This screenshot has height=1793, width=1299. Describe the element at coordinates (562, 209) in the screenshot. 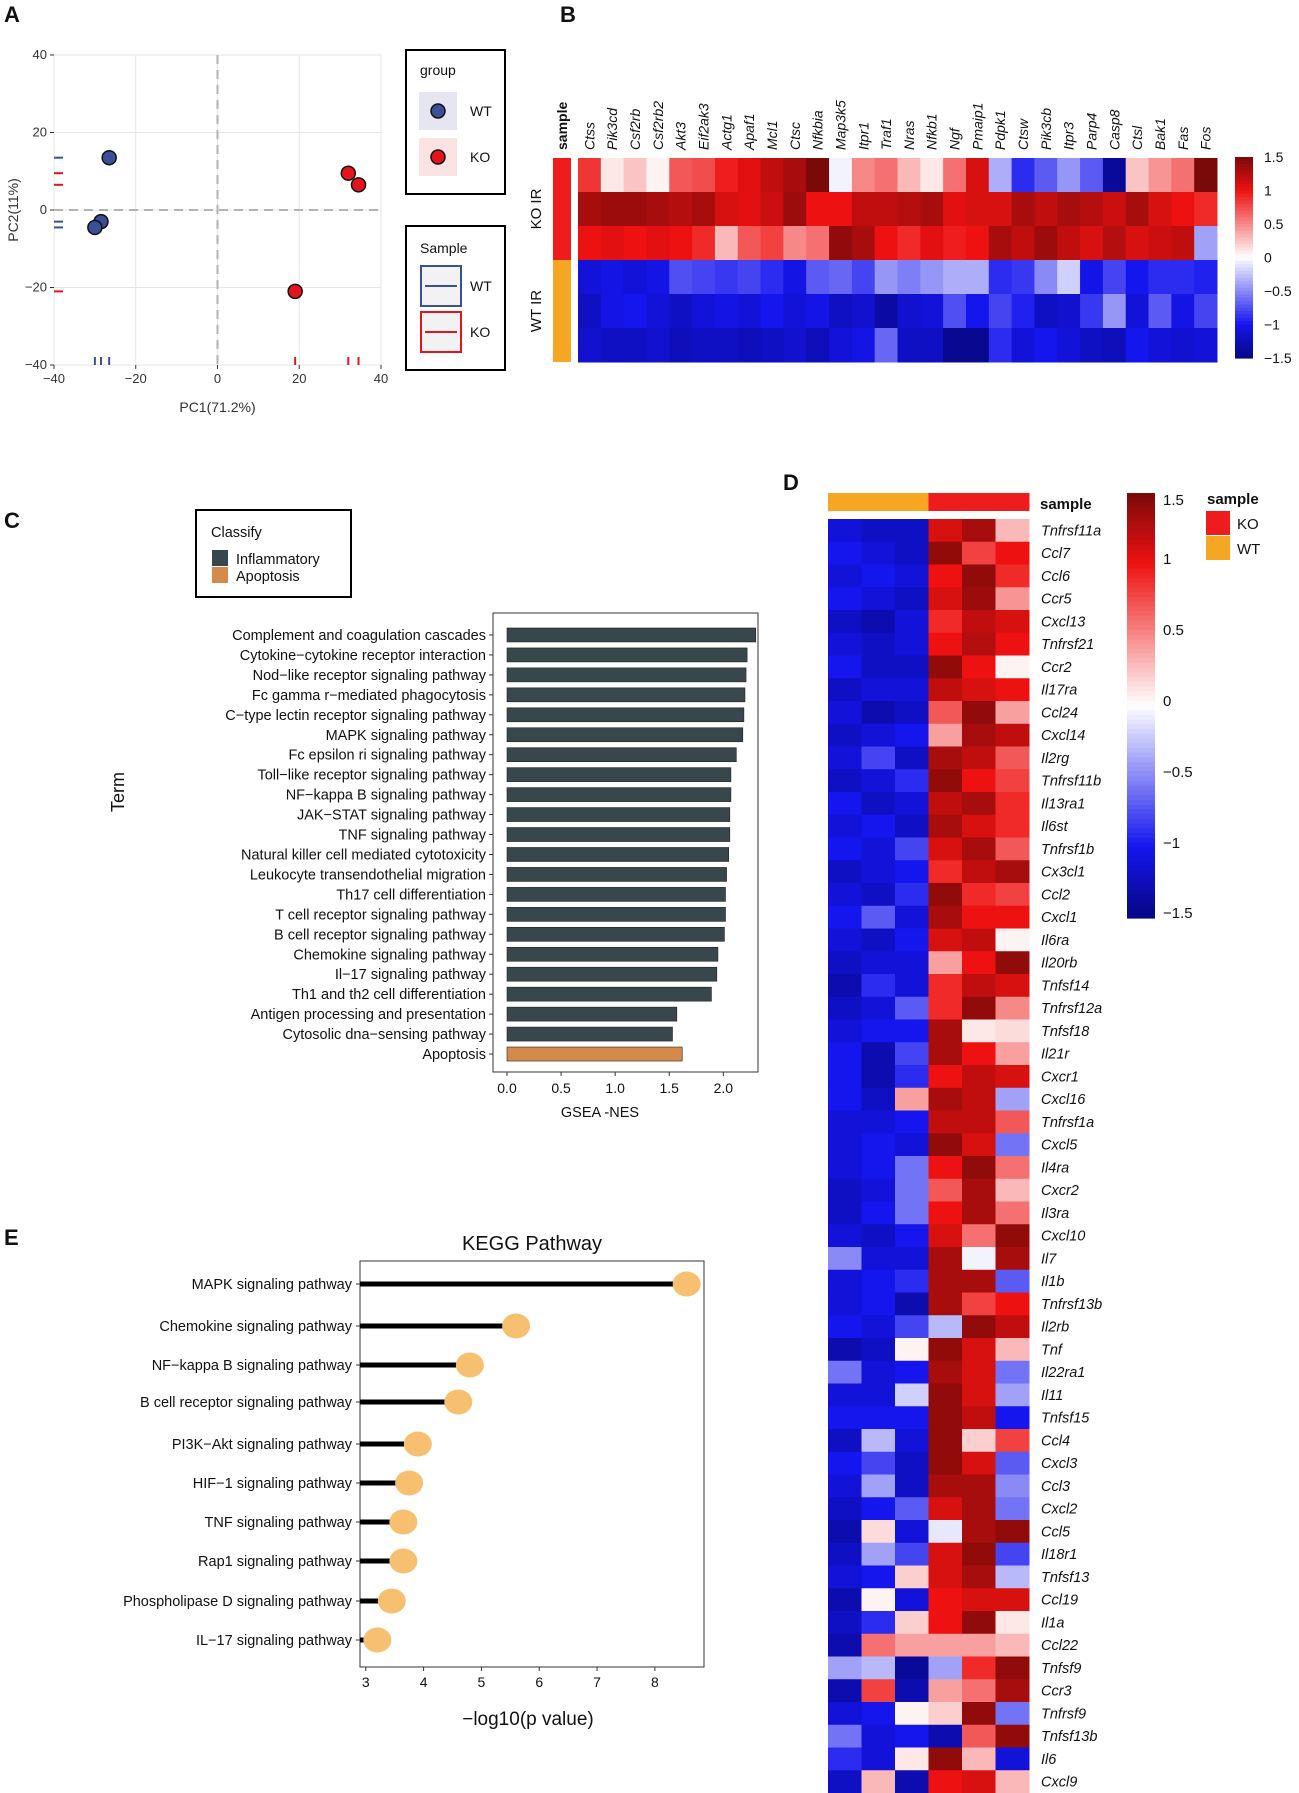

I see `annotation-bar-ko` at that location.